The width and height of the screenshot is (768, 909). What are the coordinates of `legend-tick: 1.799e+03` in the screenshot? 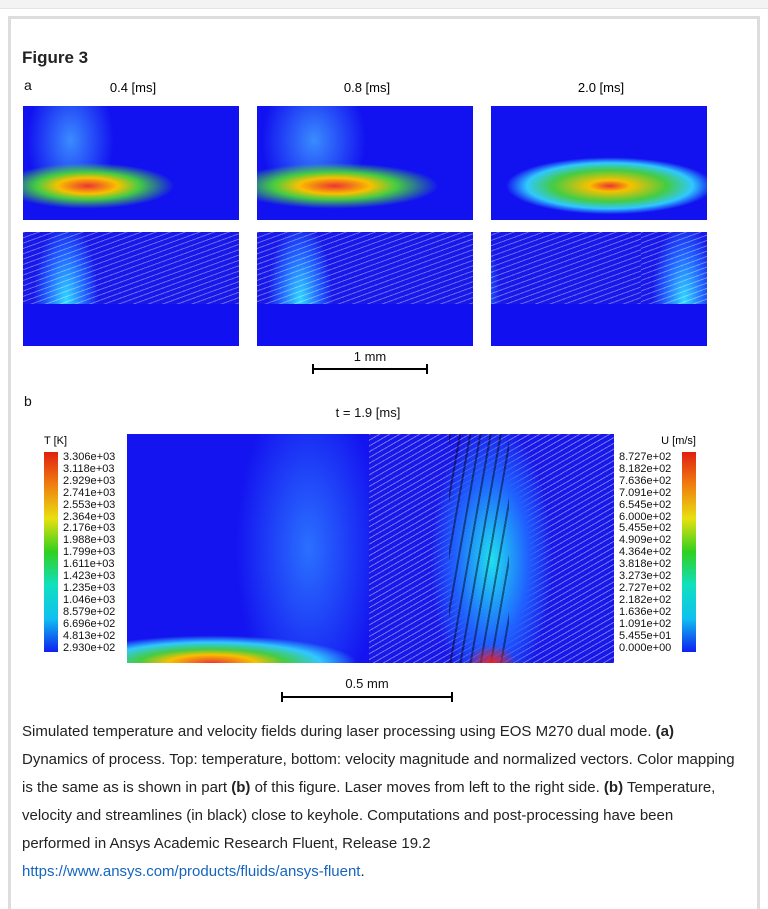 It's located at (89, 552).